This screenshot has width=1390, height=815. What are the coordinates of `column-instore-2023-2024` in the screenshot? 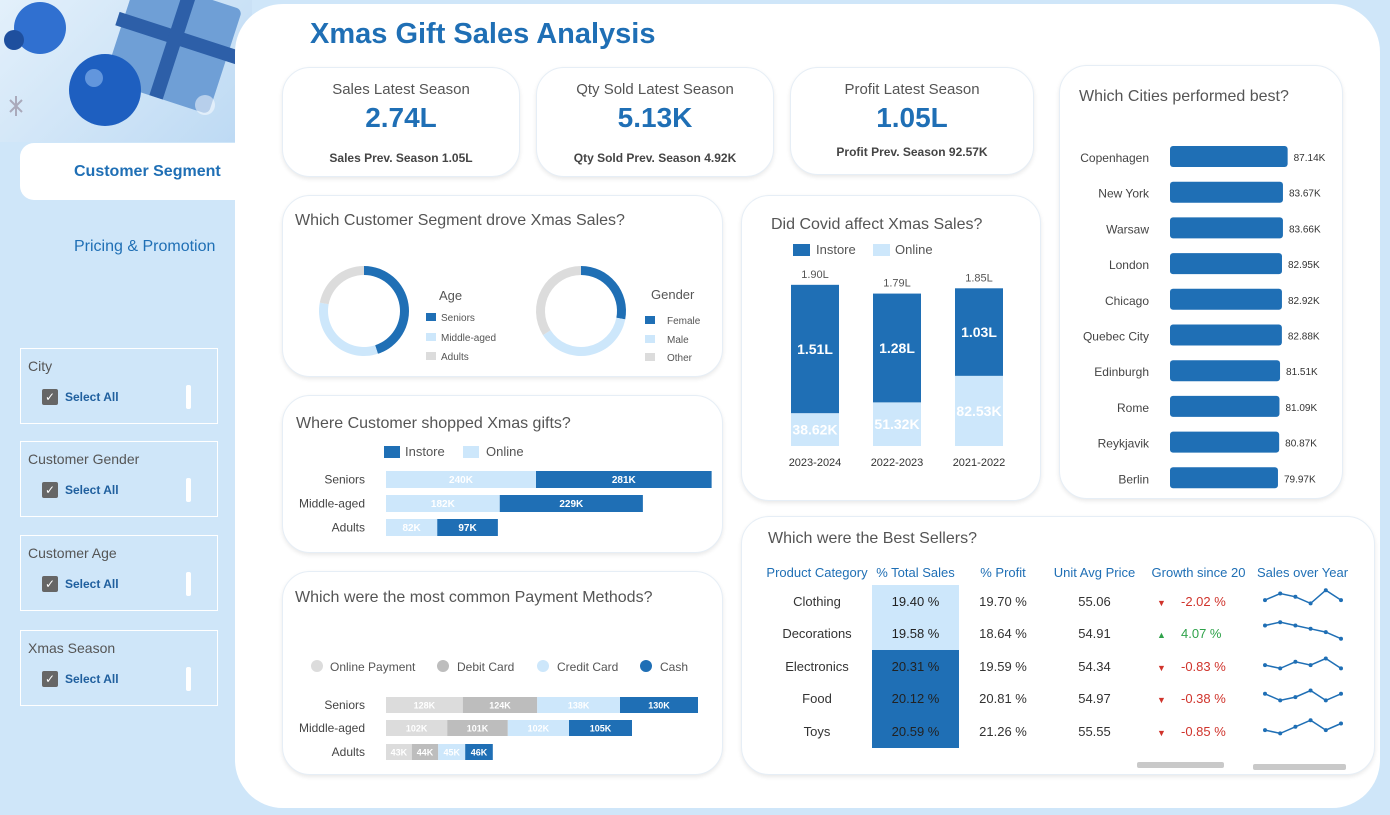 It's located at (815, 349).